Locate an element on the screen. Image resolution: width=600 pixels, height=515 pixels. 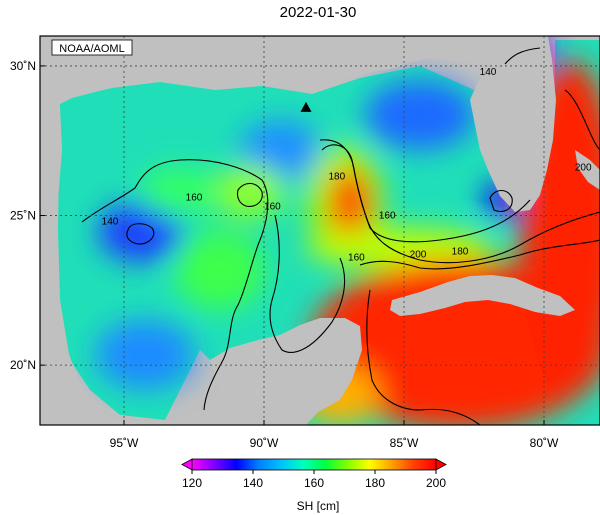
latitude-tick-labels: 30˚N 25˚N 20˚N is located at coordinates (27, 215).